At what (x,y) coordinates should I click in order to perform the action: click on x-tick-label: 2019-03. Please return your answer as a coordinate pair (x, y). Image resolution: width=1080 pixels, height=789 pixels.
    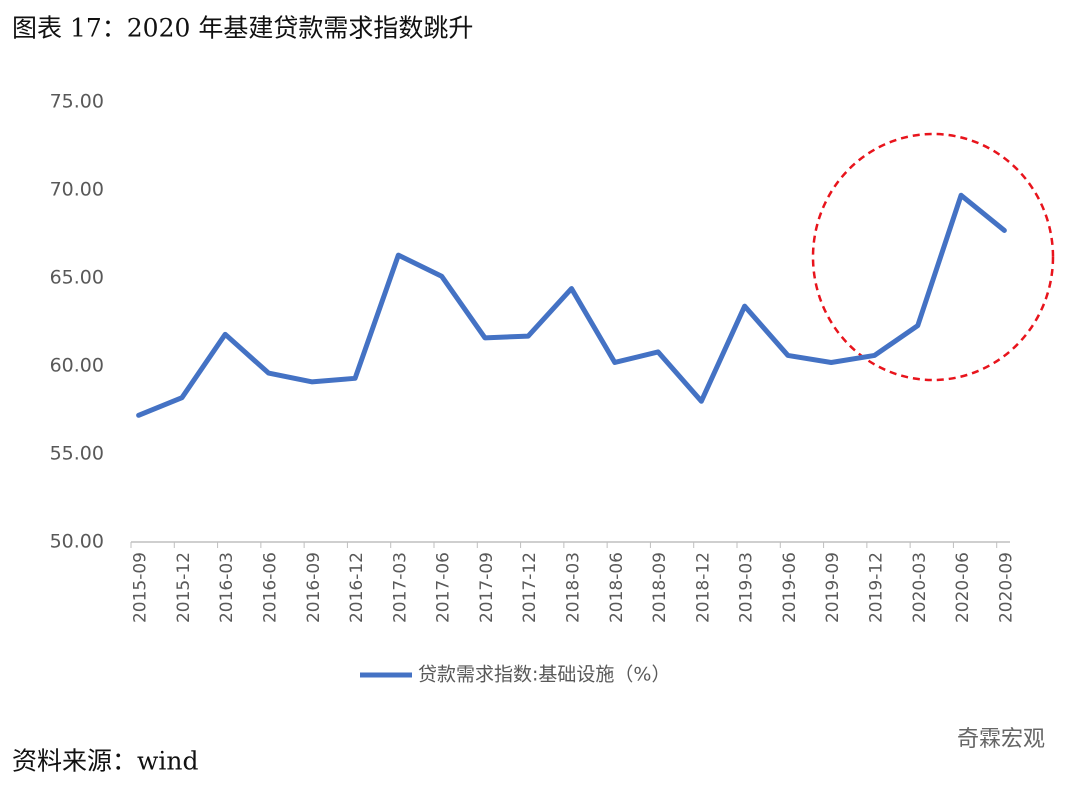
    Looking at the image, I should click on (747, 587).